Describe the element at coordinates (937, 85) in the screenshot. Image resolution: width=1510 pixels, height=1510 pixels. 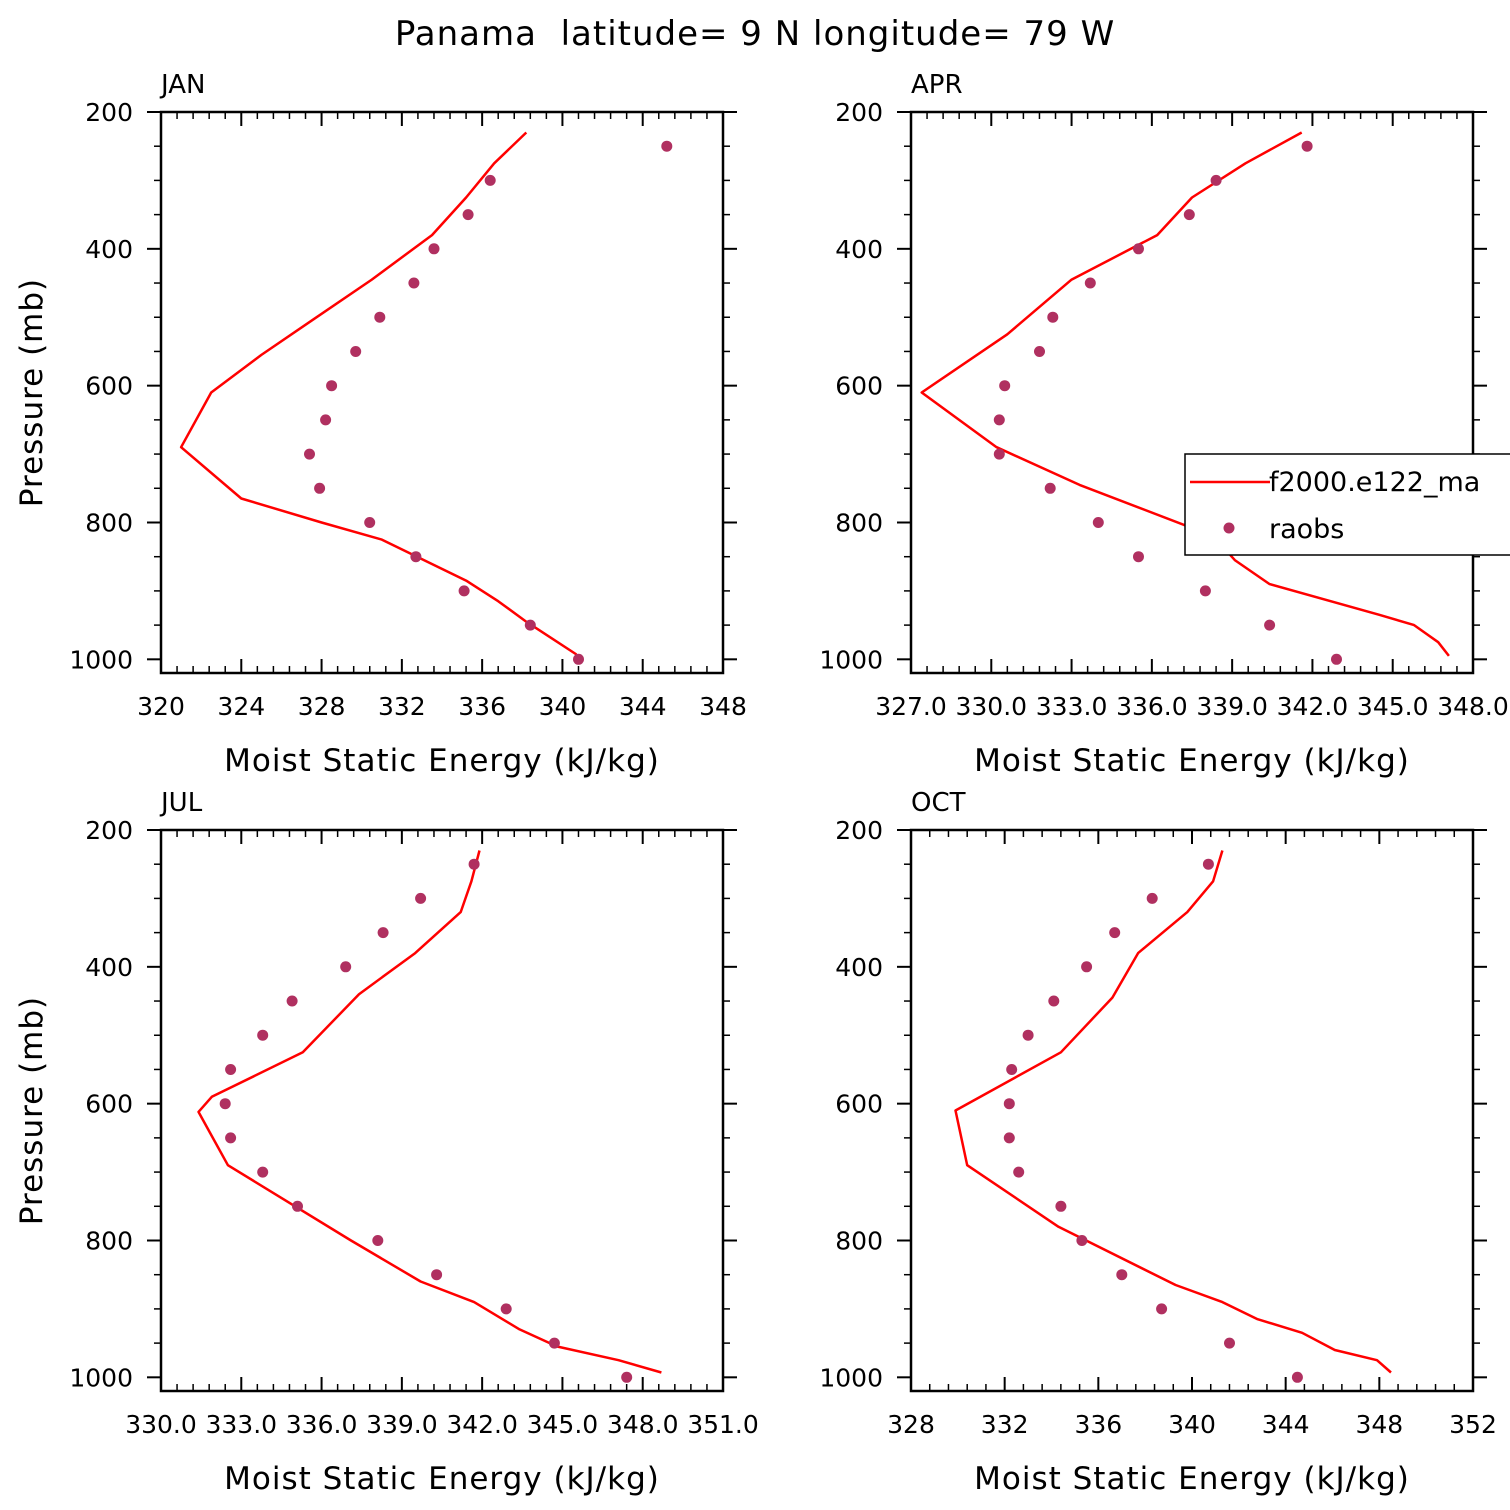
I see `panel-title: APR` at that location.